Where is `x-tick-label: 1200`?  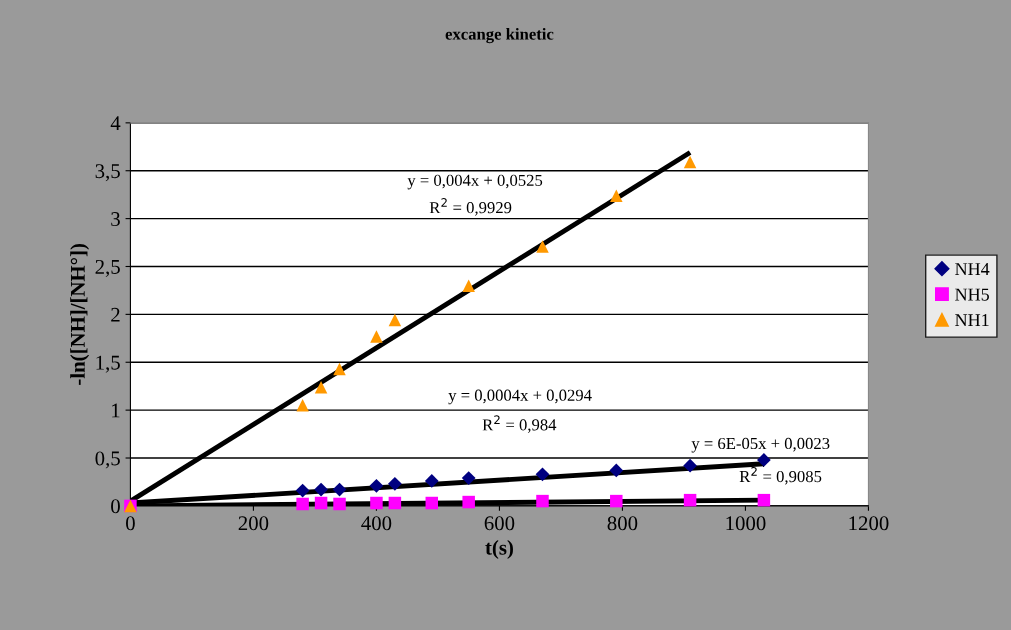
x-tick-label: 1200 is located at coordinates (869, 523).